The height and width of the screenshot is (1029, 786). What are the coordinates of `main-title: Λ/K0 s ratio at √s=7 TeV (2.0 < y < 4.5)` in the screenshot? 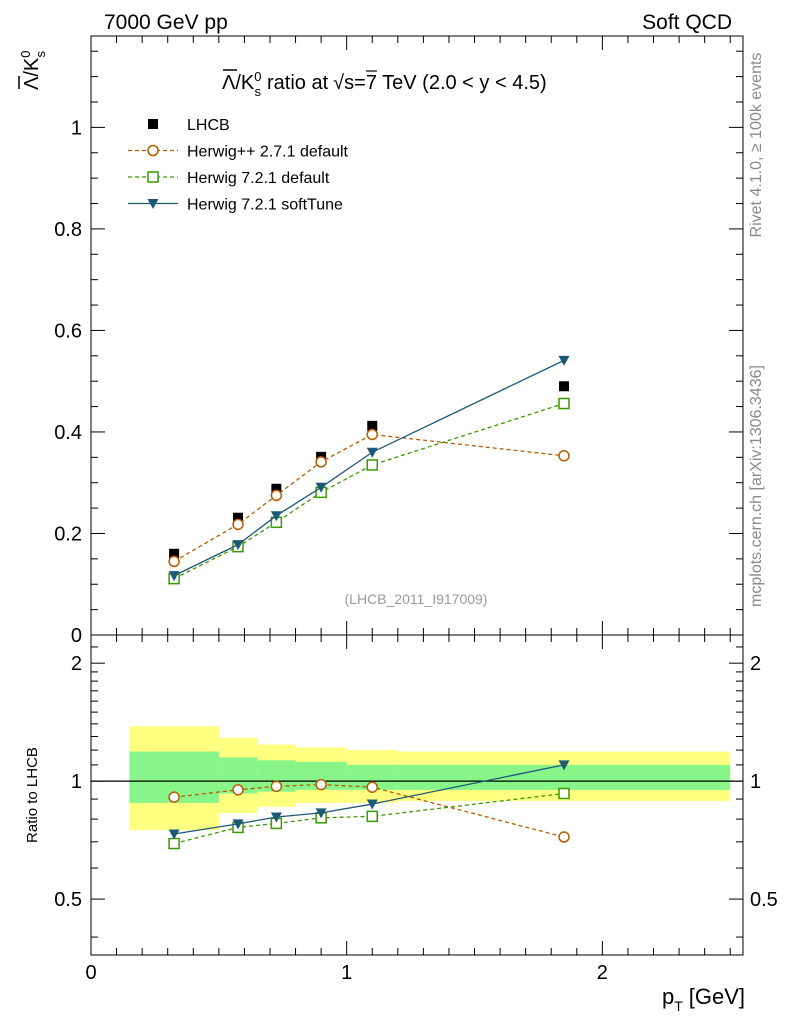 It's located at (384, 84).